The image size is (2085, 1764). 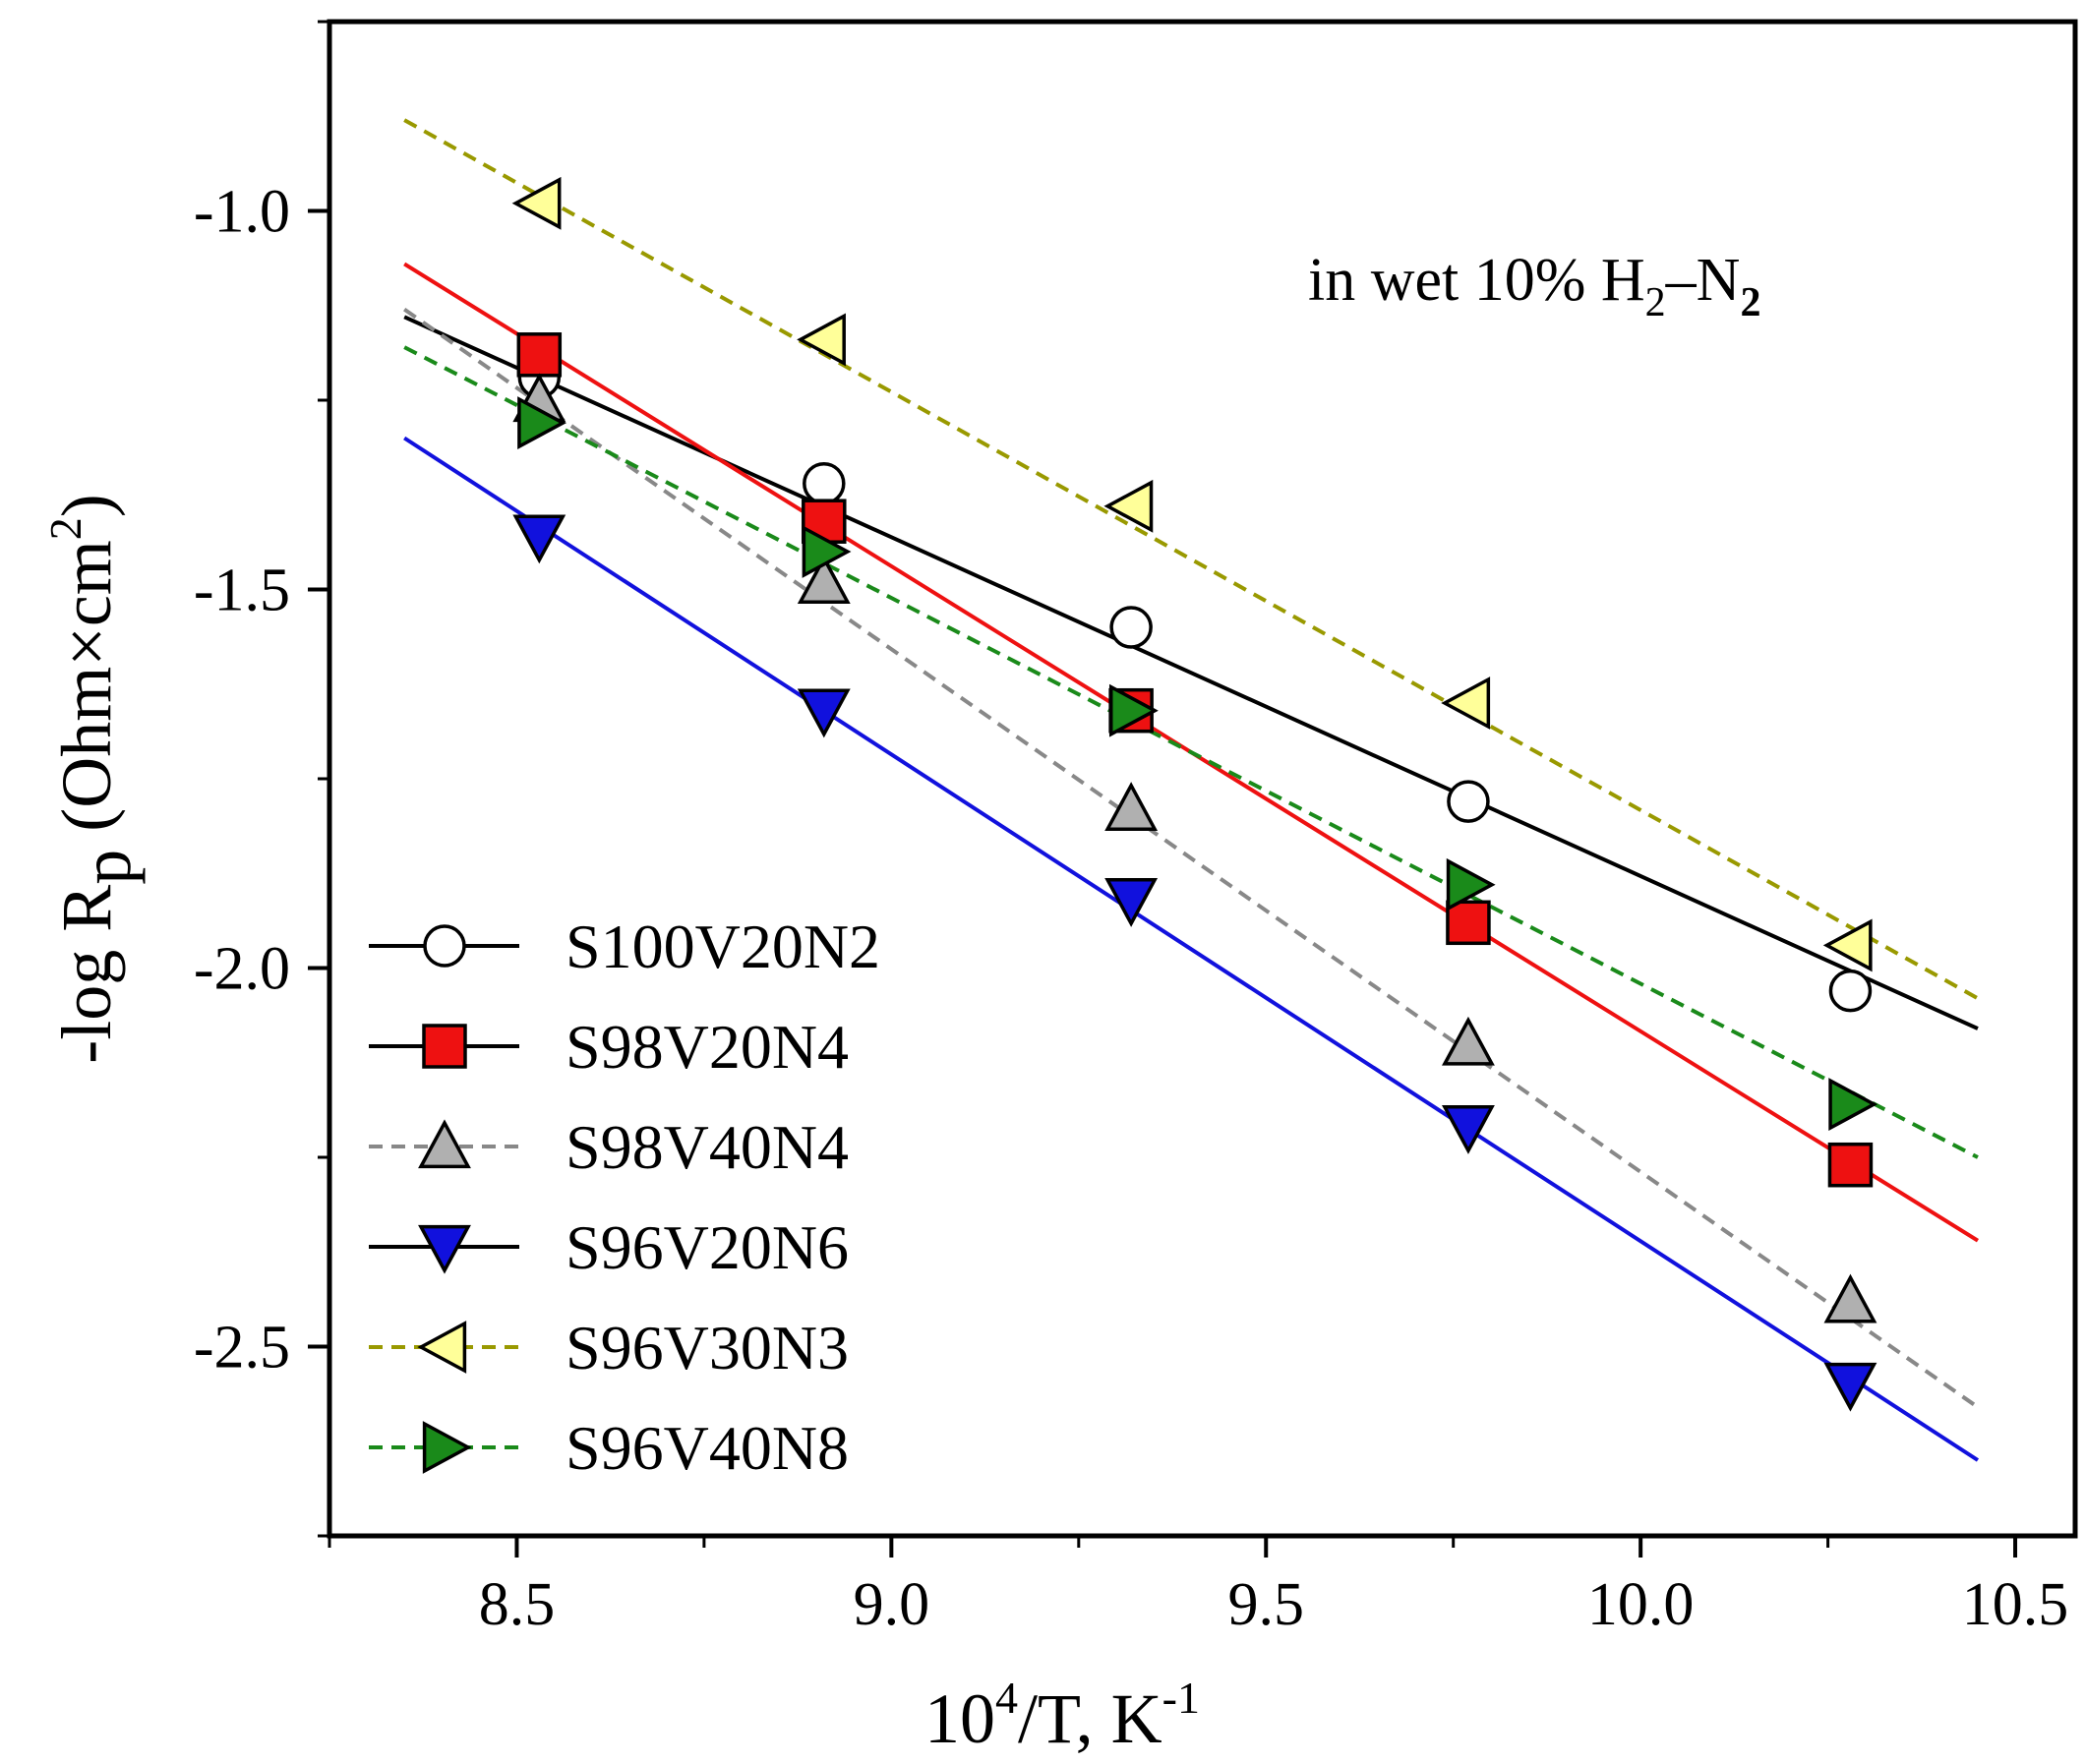 What do you see at coordinates (2015, 1604) in the screenshot?
I see `x-tick-label: 10.5` at bounding box center [2015, 1604].